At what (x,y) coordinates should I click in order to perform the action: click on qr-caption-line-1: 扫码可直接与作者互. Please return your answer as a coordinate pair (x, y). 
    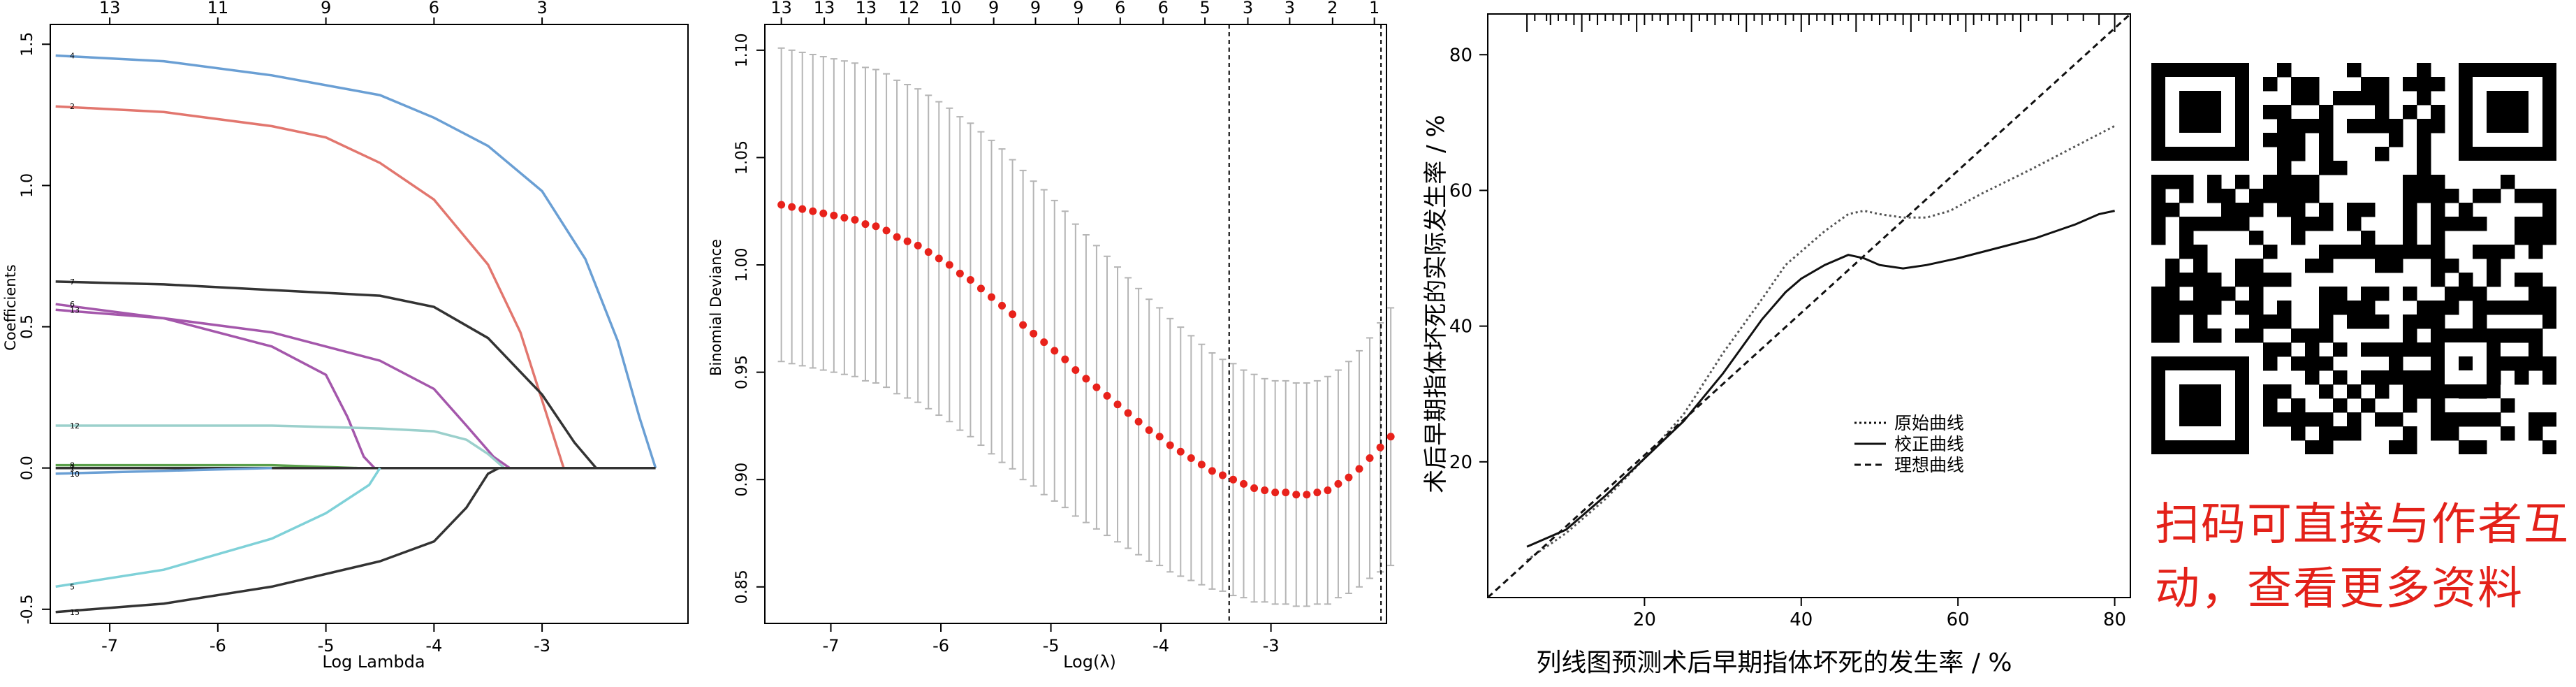
    Looking at the image, I should click on (2362, 525).